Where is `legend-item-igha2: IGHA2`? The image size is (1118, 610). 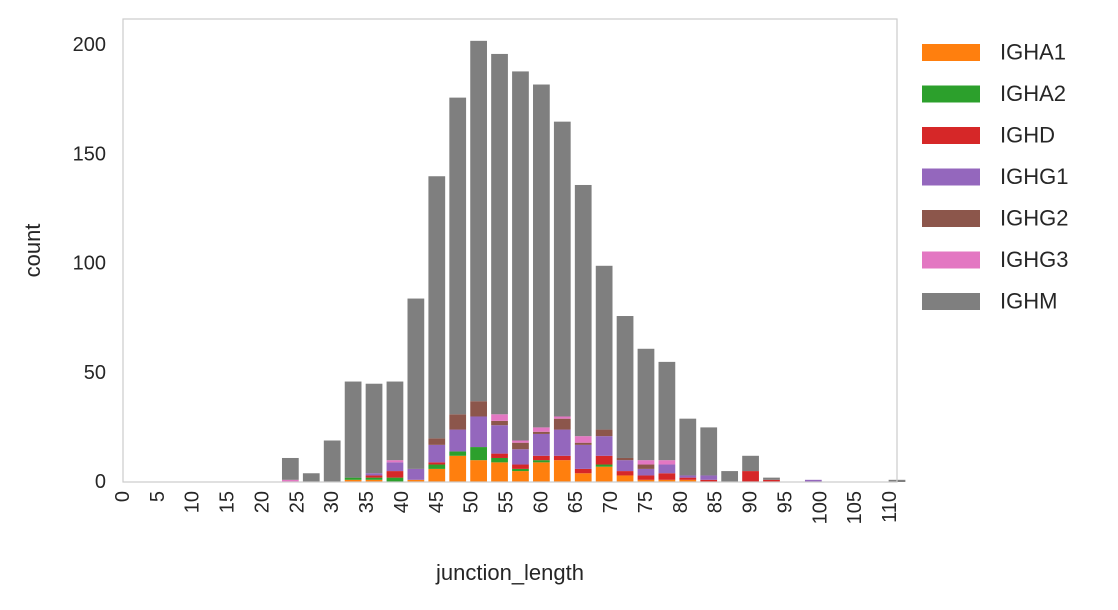
legend-item-igha2: IGHA2 is located at coordinates (994, 93).